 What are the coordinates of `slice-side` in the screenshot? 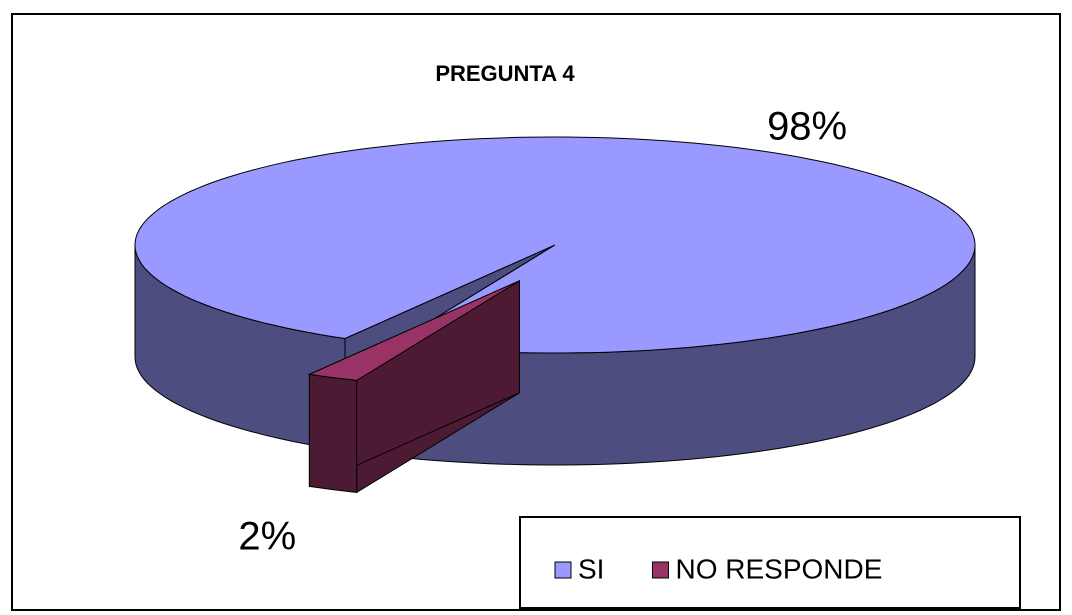 It's located at (333, 433).